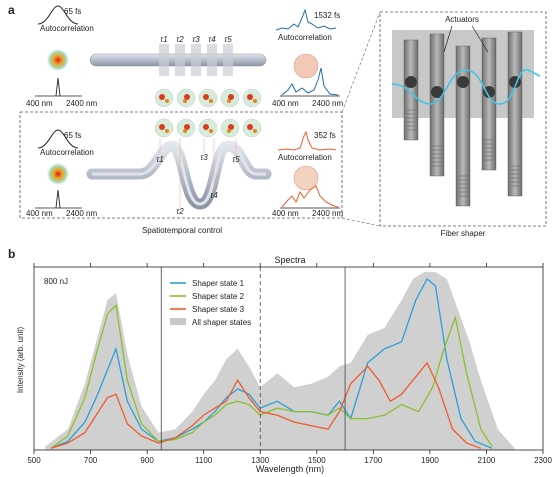 This screenshot has height=477, width=555. Describe the element at coordinates (305, 157) in the screenshot. I see `bottom-output-autocorr-label: Autocorrelation` at that location.